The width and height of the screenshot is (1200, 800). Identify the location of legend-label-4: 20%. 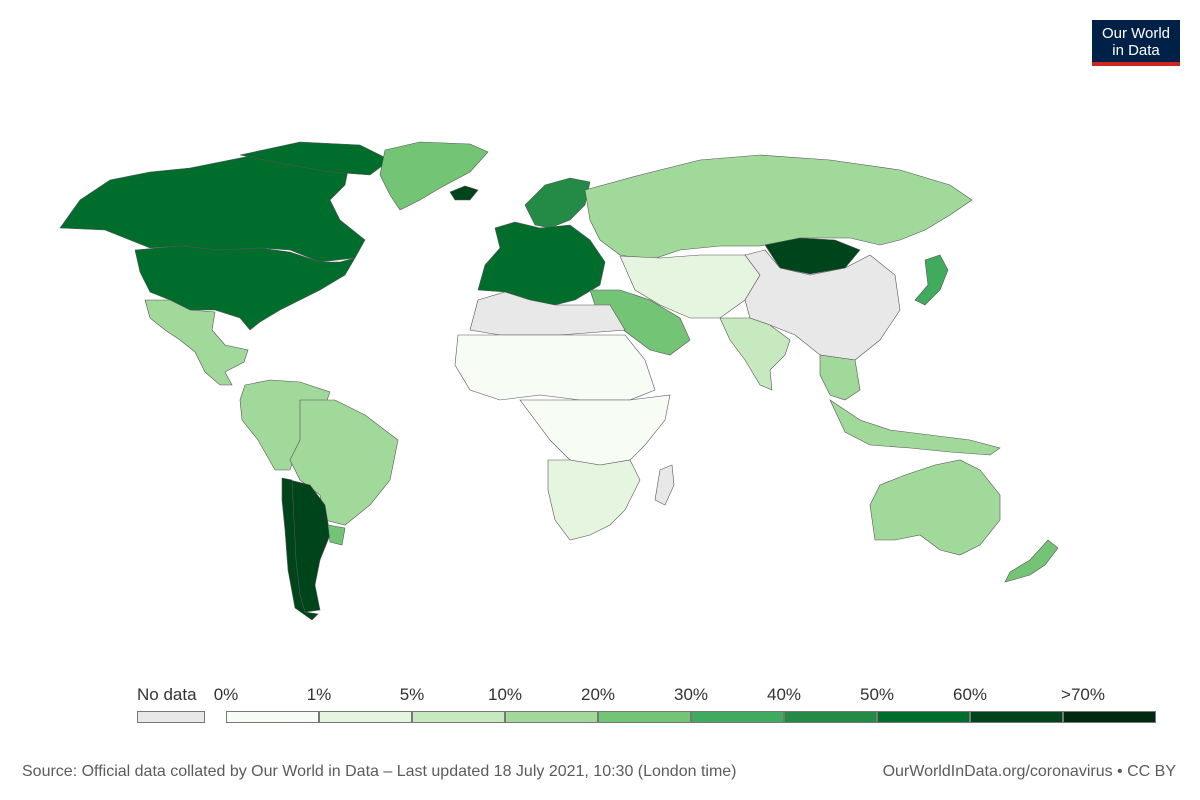
(598, 694).